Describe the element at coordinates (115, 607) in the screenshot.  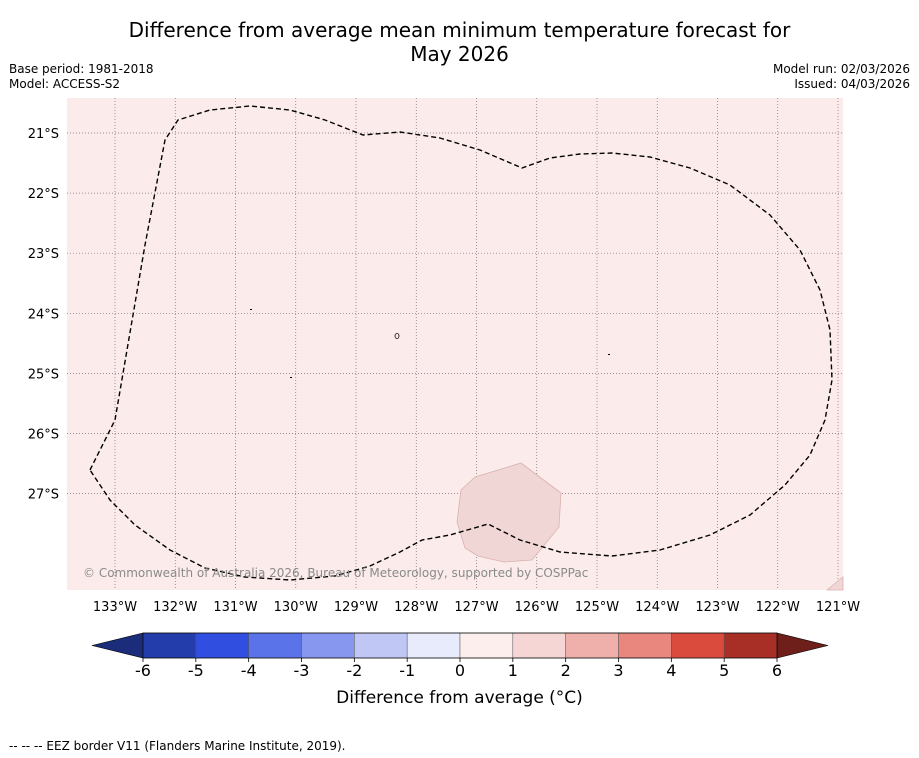
I see `longitude-label: 133°W` at that location.